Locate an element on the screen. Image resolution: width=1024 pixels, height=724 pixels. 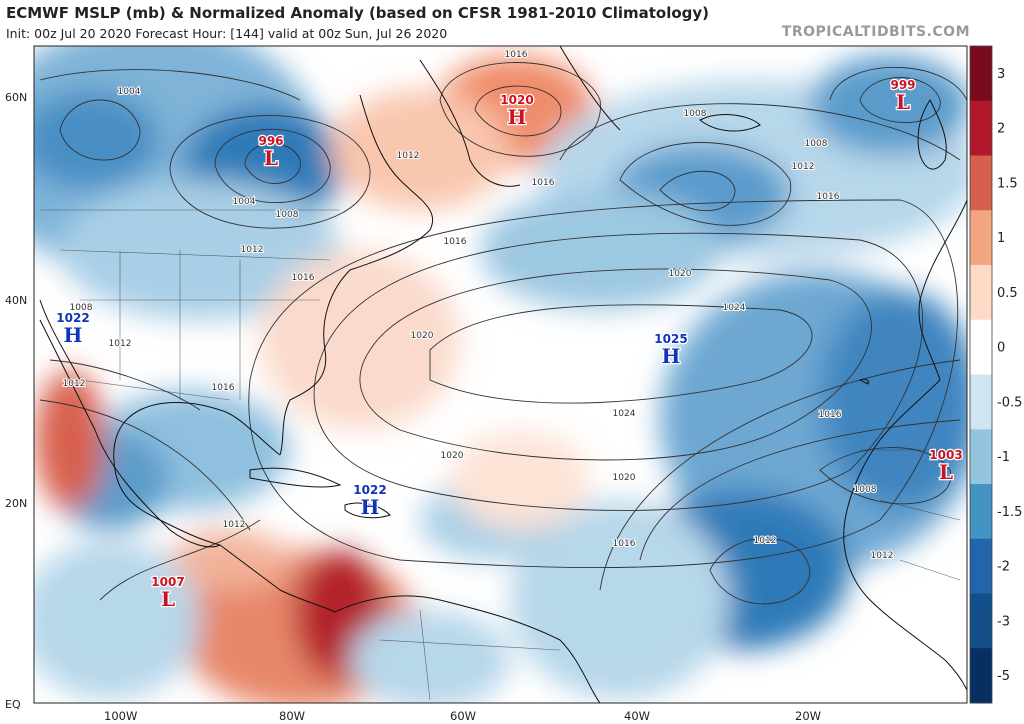
lon-label-20w: 20W is located at coordinates (808, 716).